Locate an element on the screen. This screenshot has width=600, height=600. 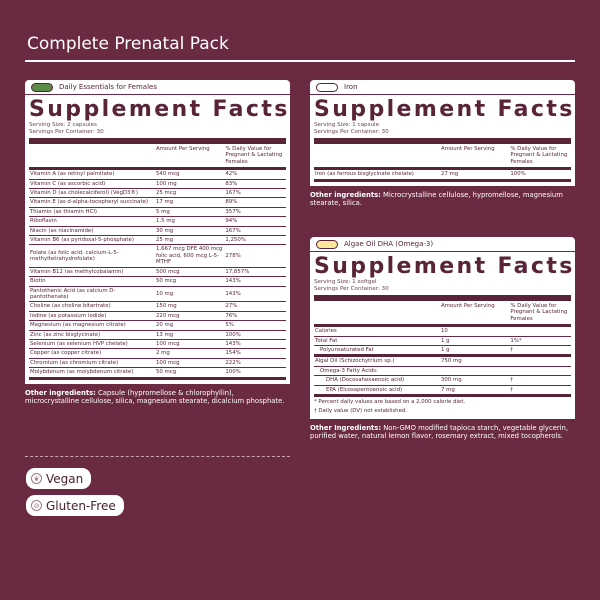
table-cell: 150 mg is located at coordinates (189, 306).